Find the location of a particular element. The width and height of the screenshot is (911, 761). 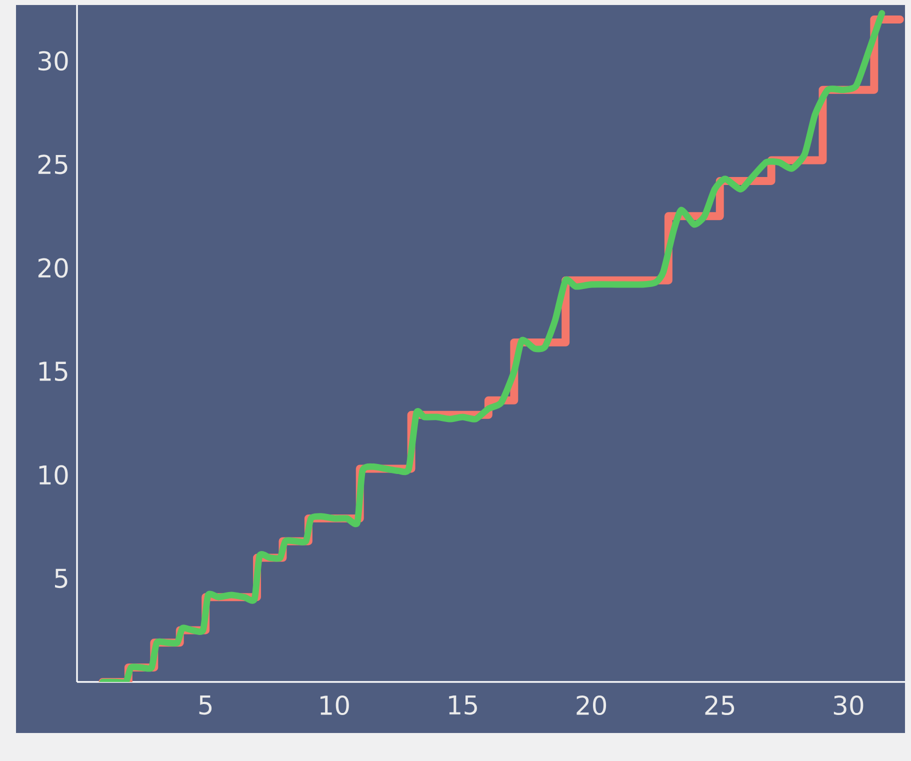

y-tick-label: 25 is located at coordinates (53, 164).